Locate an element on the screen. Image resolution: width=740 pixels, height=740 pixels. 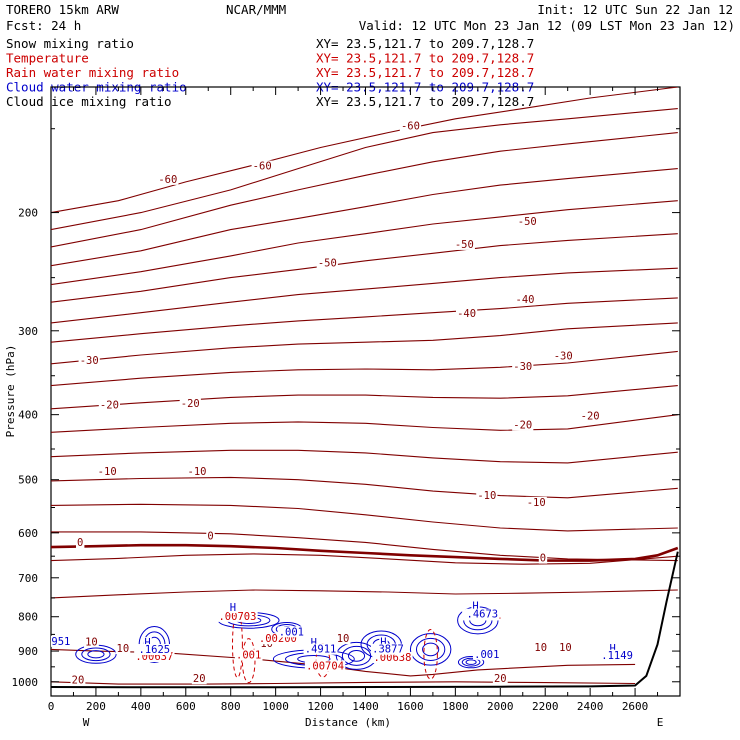
cloud-water-label: .3877 is located at coordinates (388, 650).